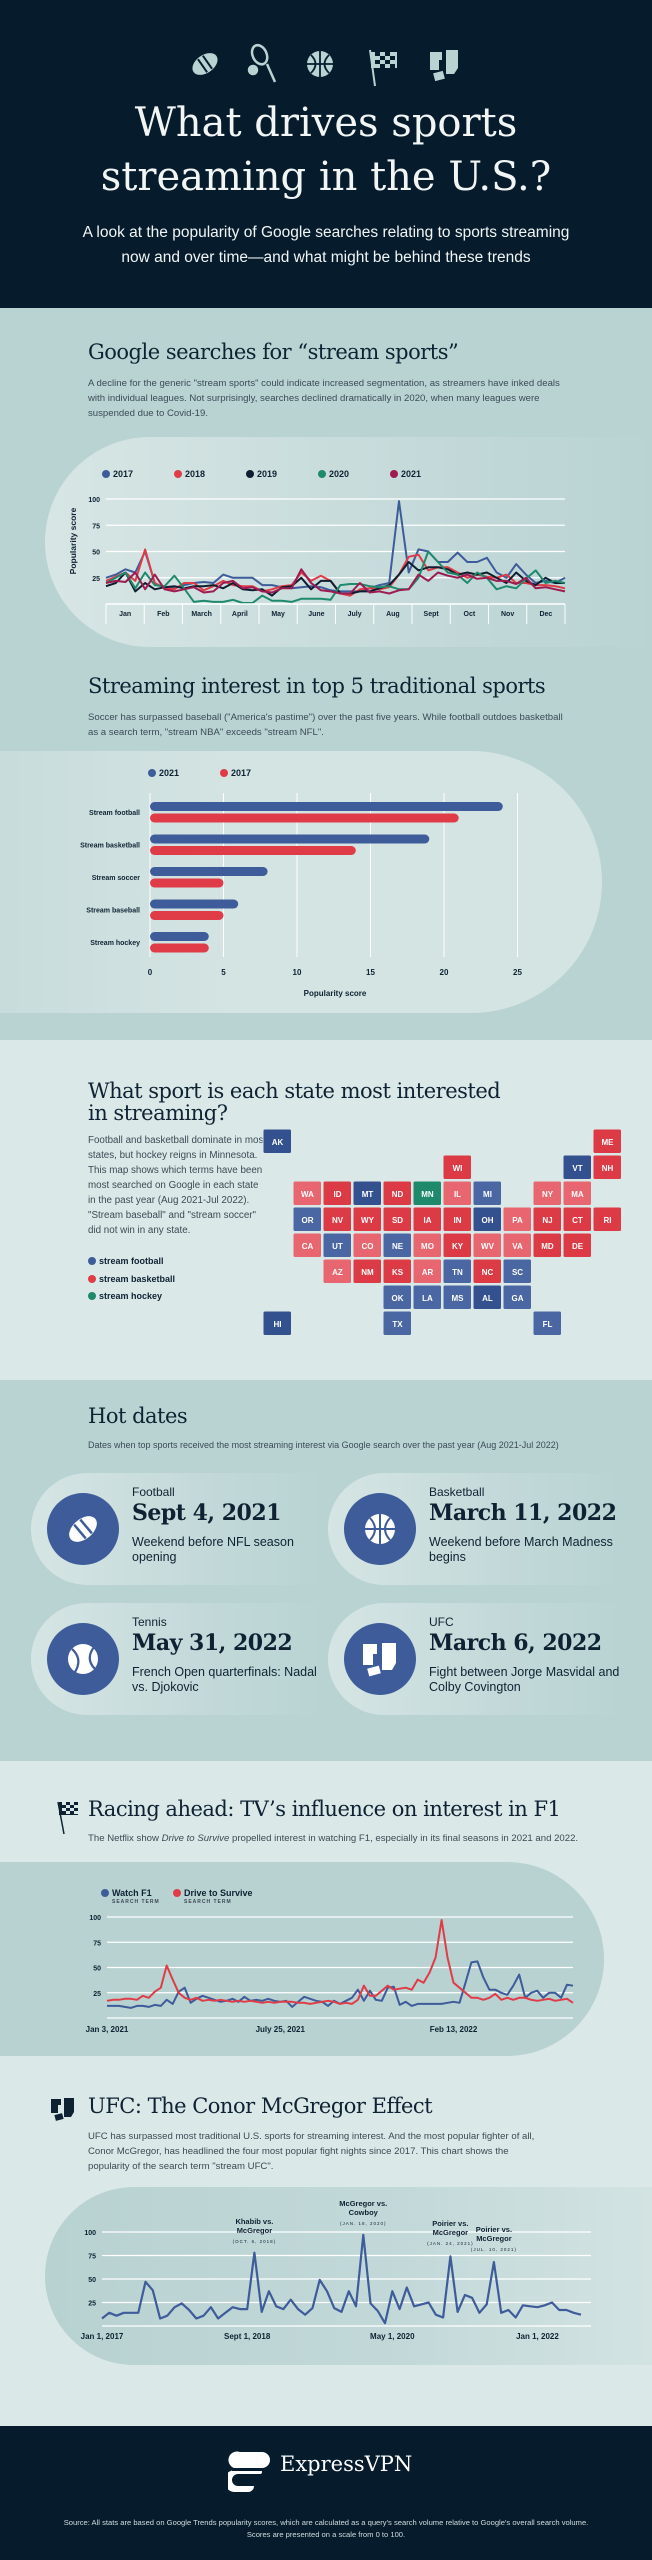  Describe the element at coordinates (139, 1230) in the screenshot. I see `description-line: did not win in any state.` at that location.